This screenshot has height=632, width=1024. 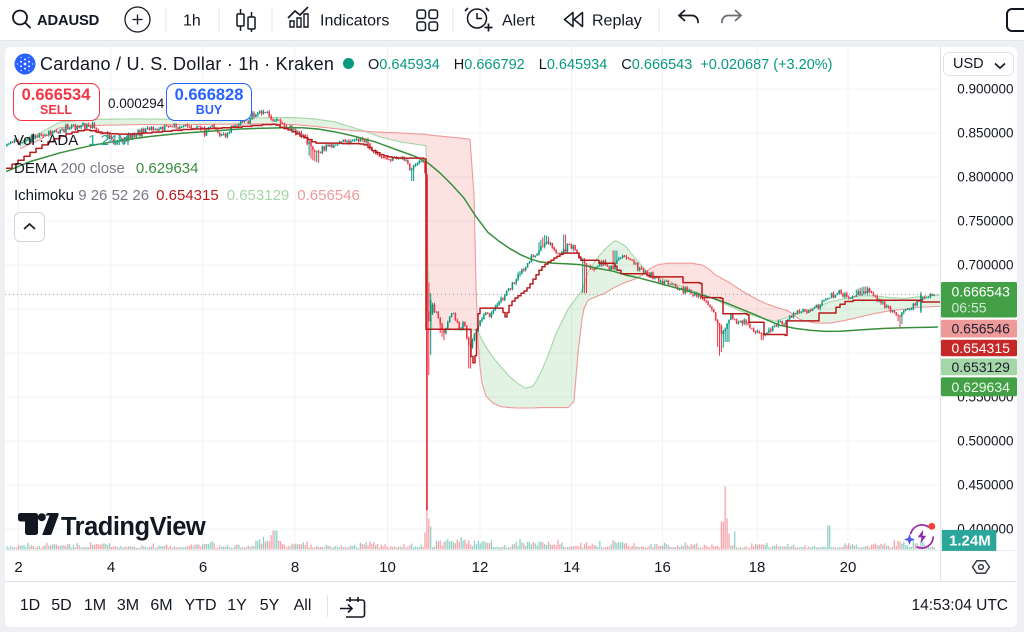 What do you see at coordinates (848, 567) in the screenshot?
I see `svg-text: 20` at bounding box center [848, 567].